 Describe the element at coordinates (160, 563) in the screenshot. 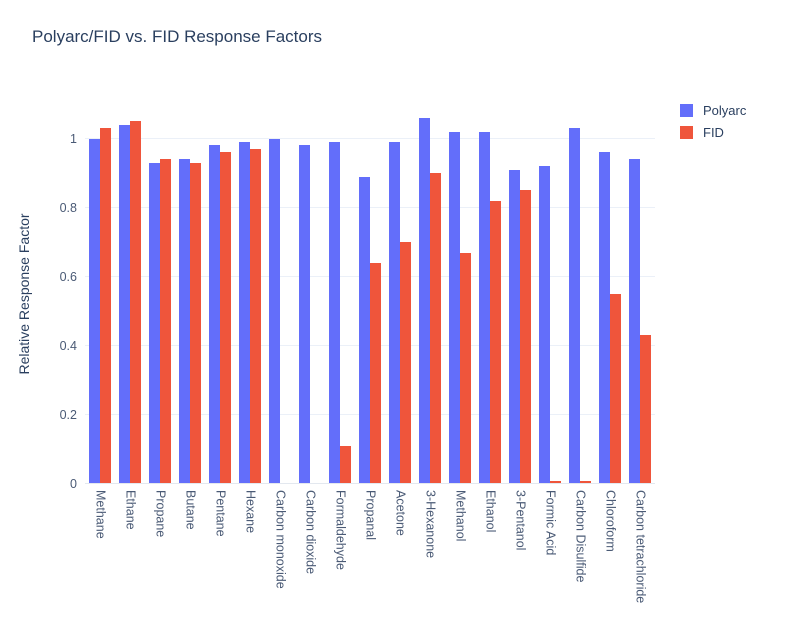

I see `x-tick-cell-propane: Propane` at that location.